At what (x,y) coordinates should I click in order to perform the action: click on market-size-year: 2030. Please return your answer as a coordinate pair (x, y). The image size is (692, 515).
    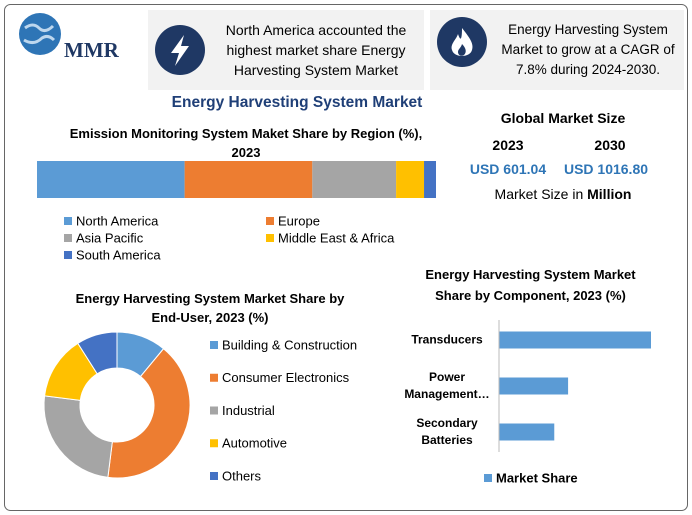
    Looking at the image, I should click on (610, 145).